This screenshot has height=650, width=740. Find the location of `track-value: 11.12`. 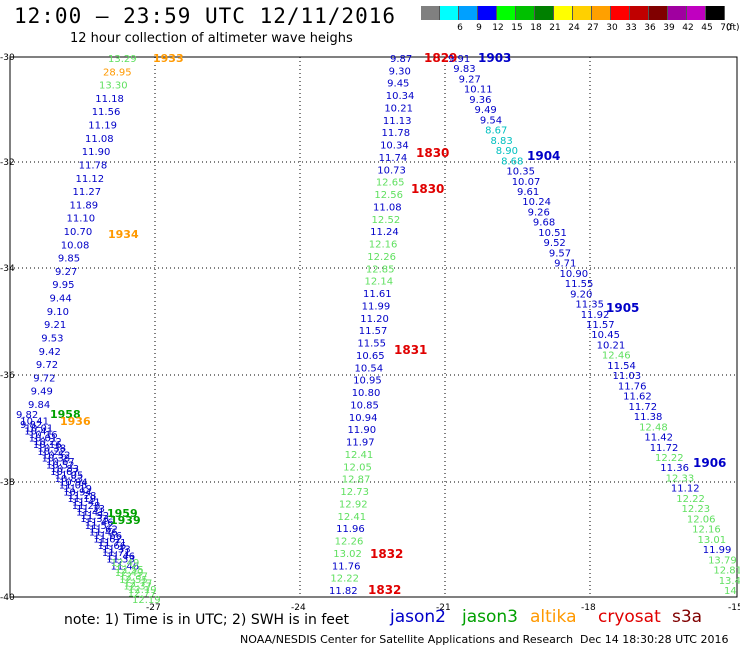

track-value: 11.12 is located at coordinates (685, 489).